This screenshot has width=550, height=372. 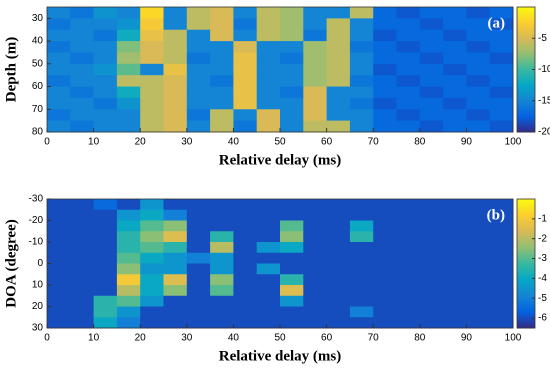 I want to click on y-axis-title: Depth (m), so click(x=11, y=69).